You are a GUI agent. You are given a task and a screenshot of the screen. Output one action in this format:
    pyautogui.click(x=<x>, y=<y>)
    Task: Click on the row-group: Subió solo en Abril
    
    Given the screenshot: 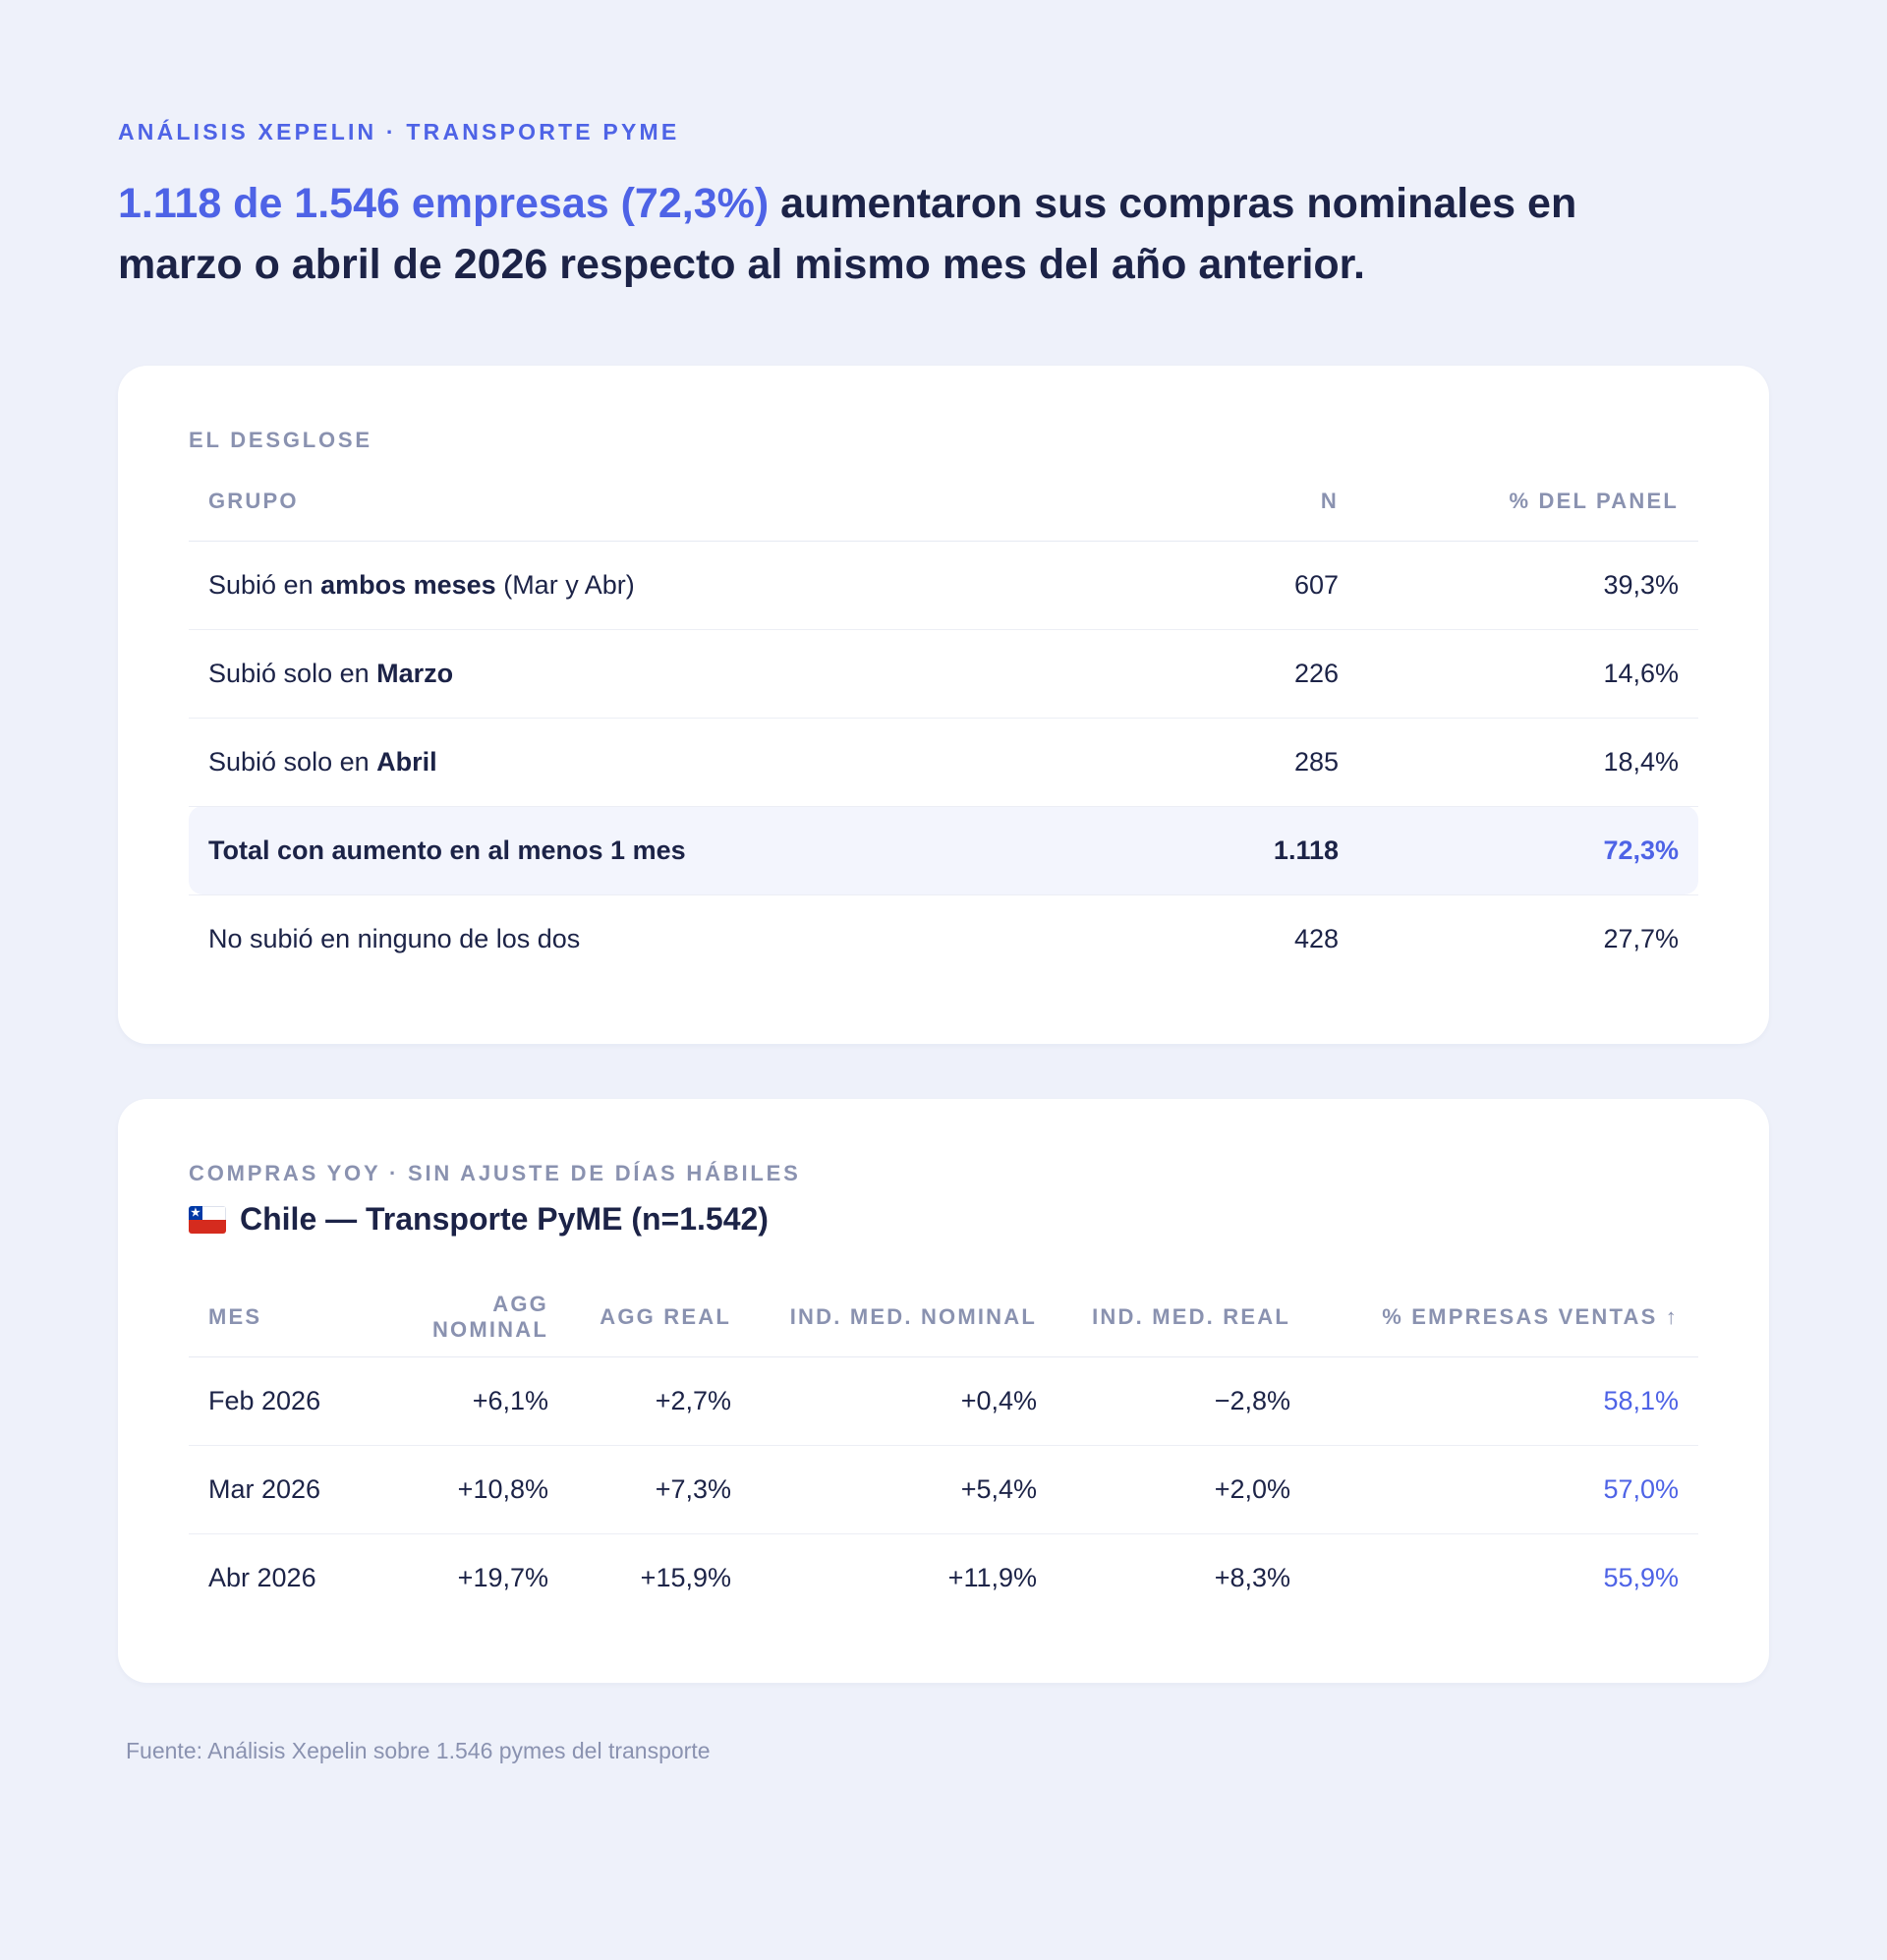 What is the action you would take?
    pyautogui.click(x=680, y=763)
    